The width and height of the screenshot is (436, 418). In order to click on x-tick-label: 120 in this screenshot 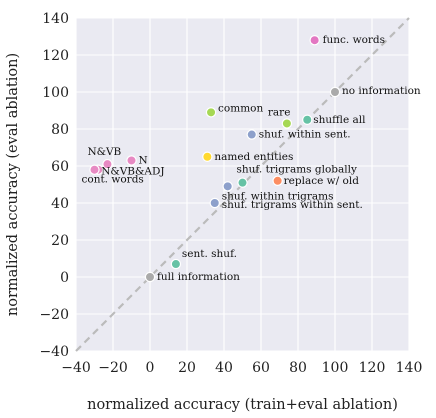, I will do `click(372, 368)`.